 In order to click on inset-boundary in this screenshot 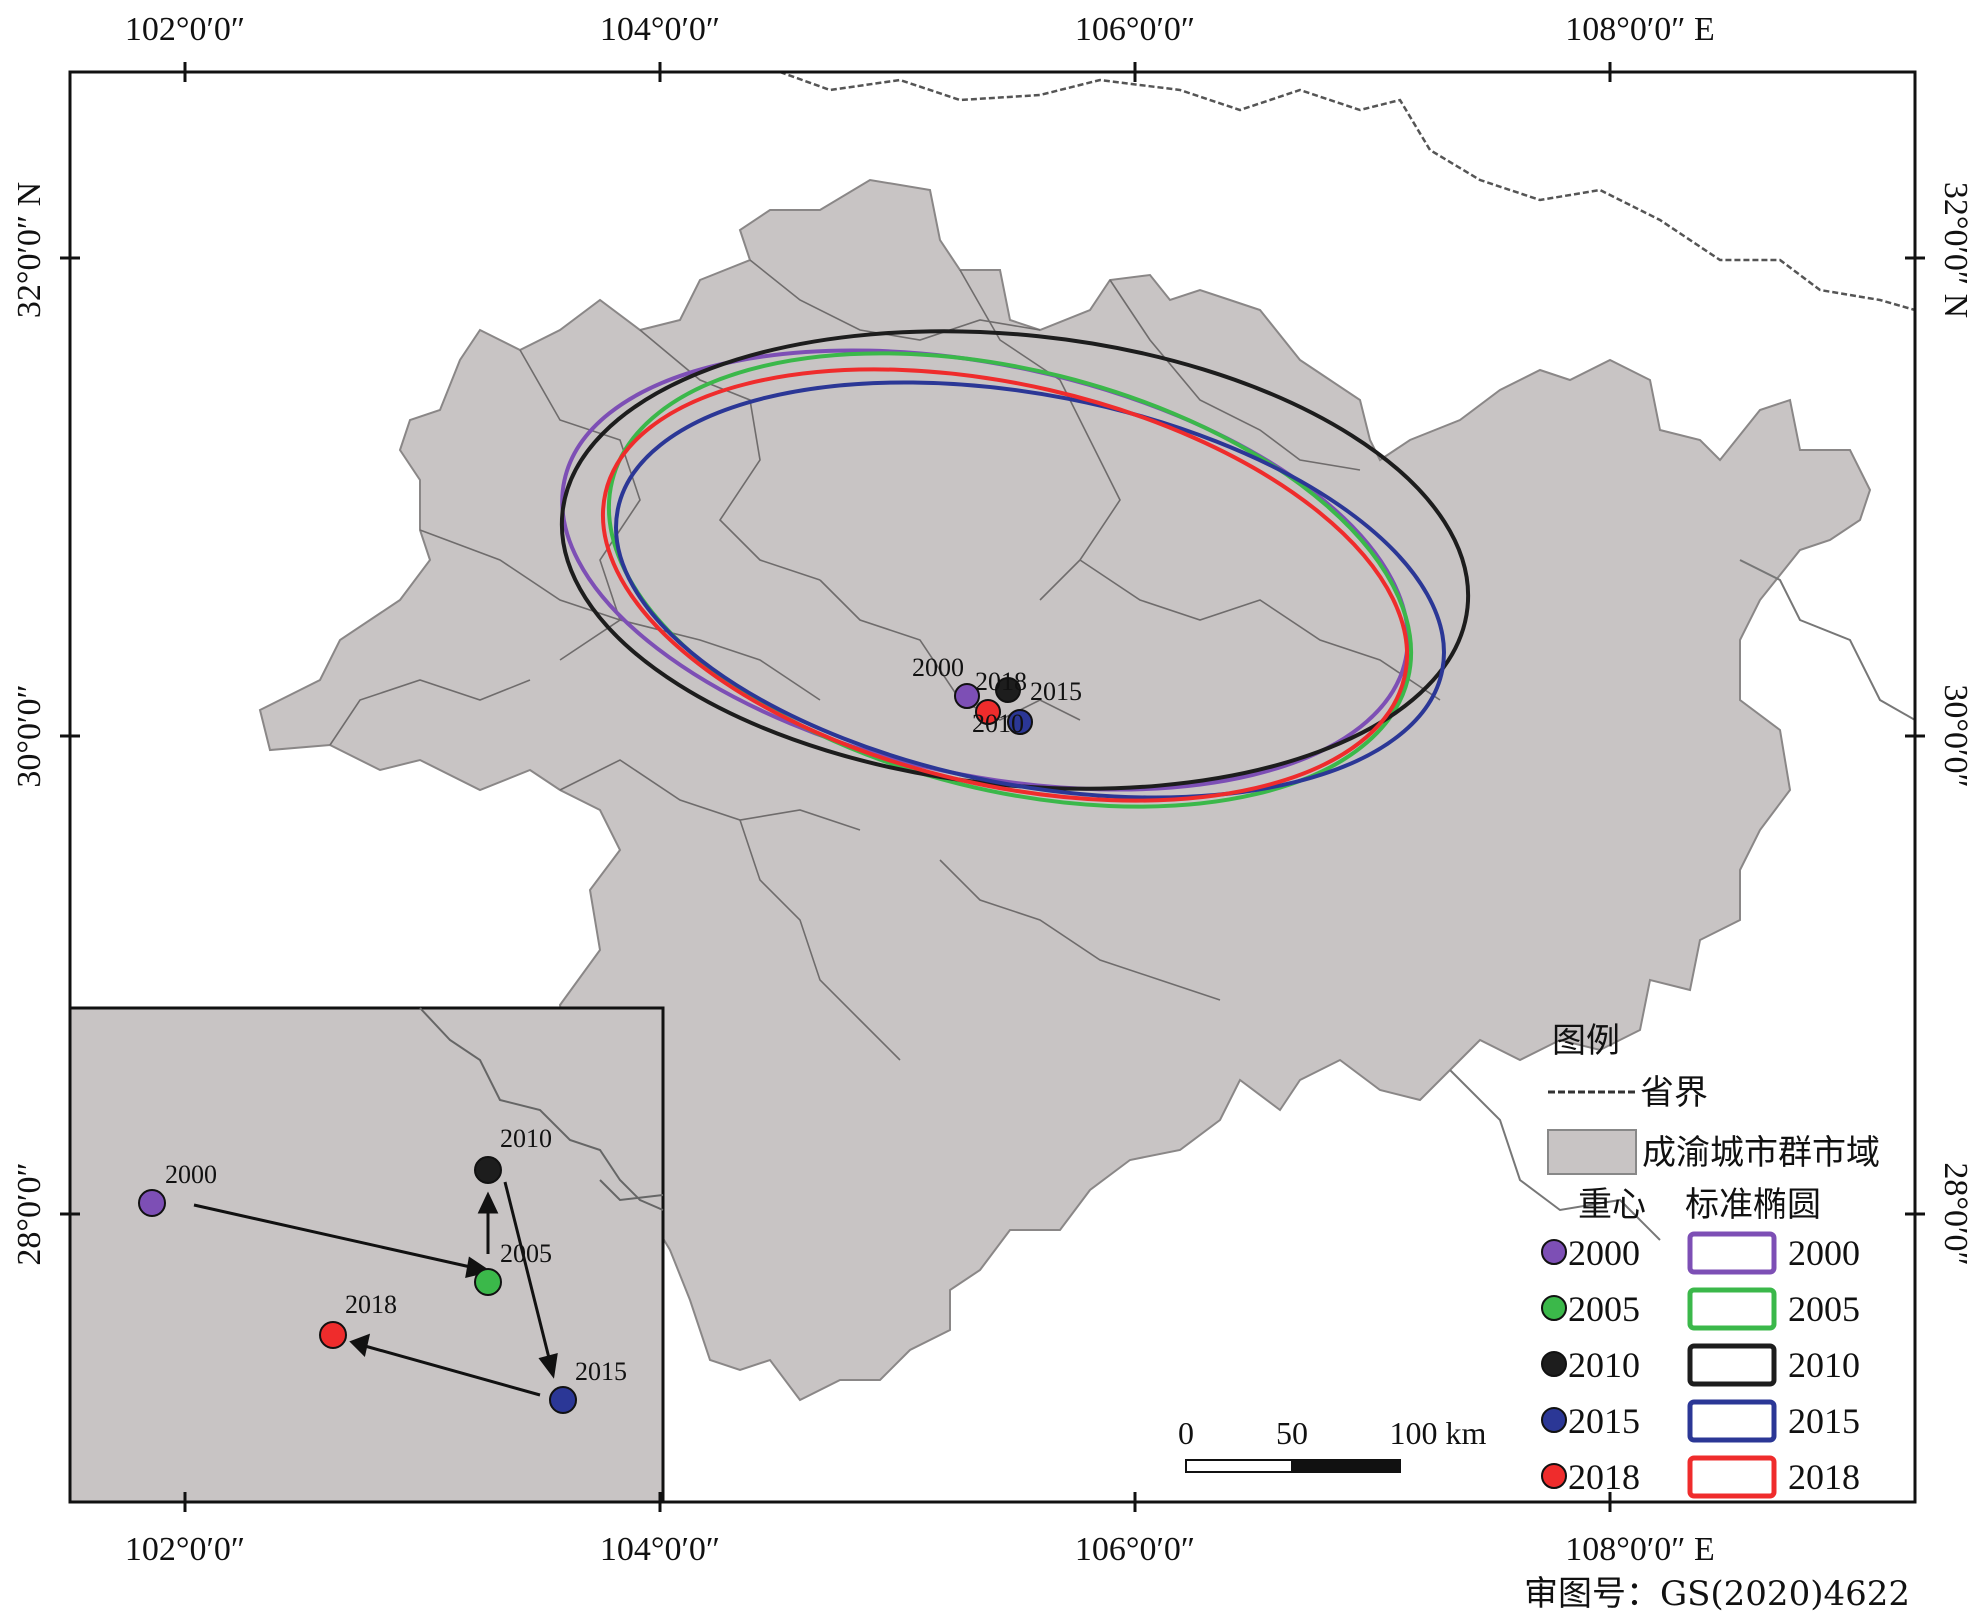, I will do `click(541, 1109)`.